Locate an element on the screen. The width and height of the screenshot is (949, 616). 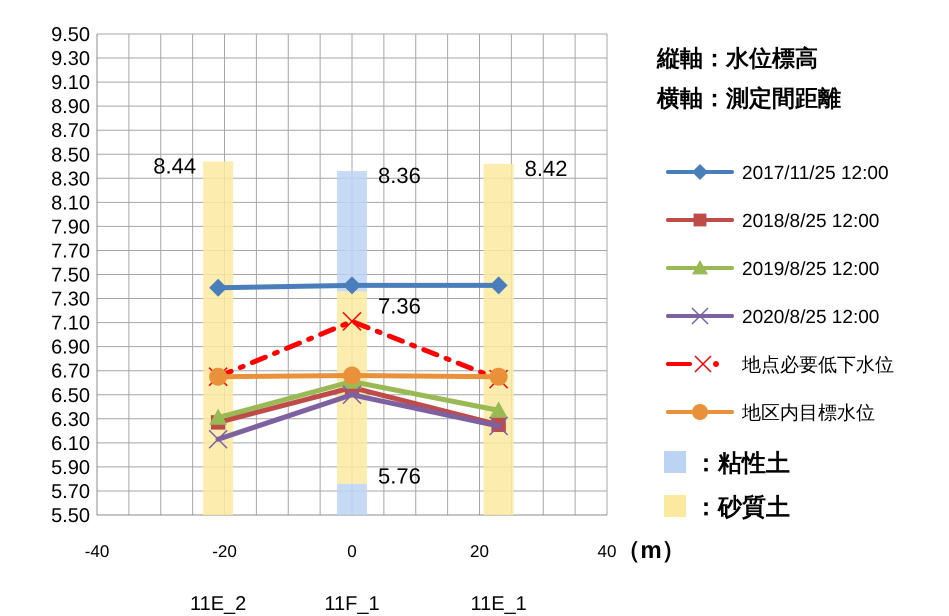
y-tick-label: 8.50 is located at coordinates (70, 155).